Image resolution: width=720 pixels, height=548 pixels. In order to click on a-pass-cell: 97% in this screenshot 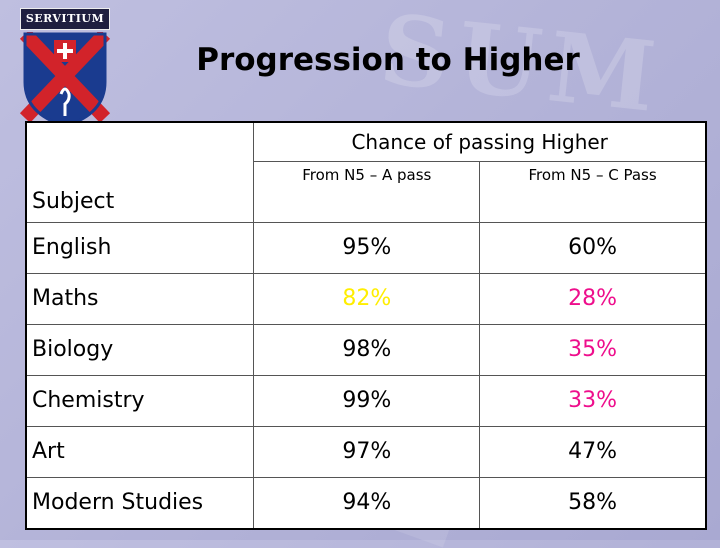, I will do `click(367, 451)`.